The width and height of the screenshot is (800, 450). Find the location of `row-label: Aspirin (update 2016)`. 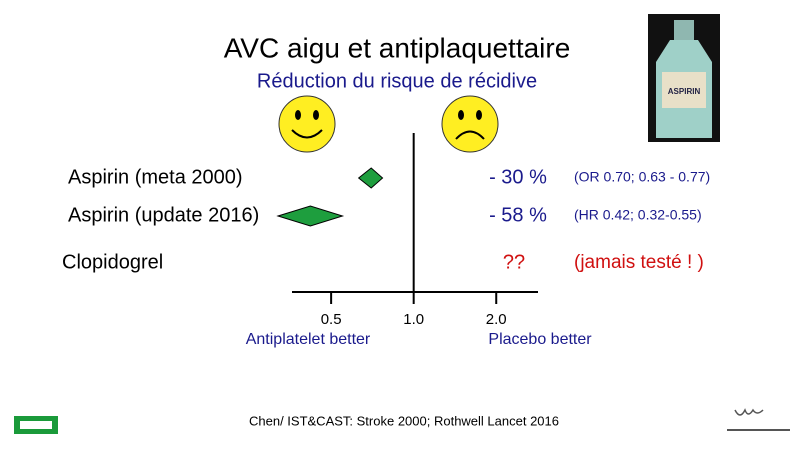

row-label: Aspirin (update 2016) is located at coordinates (163, 215).